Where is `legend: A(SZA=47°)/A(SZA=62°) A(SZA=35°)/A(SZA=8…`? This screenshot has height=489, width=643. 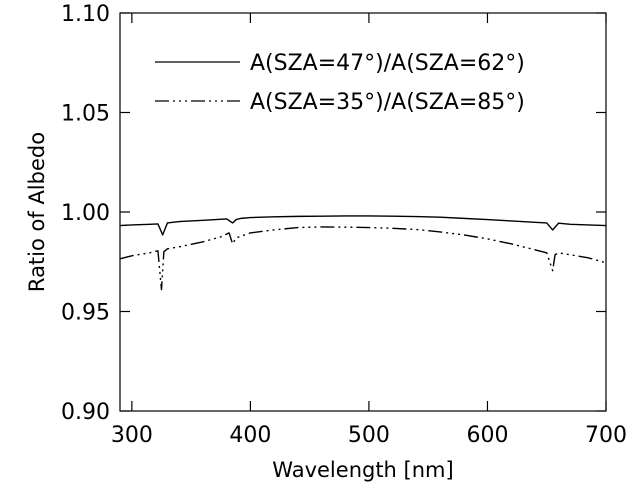 legend: A(SZA=47°)/A(SZA=62°) A(SZA=35°)/A(SZA=8… is located at coordinates (340, 83).